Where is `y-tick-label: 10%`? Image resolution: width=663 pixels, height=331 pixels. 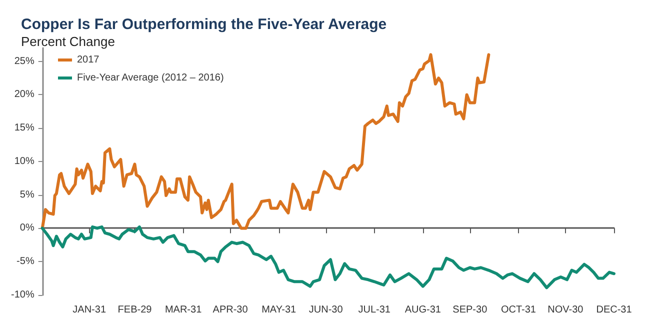
y-tick-label: 10% is located at coordinates (24, 161).